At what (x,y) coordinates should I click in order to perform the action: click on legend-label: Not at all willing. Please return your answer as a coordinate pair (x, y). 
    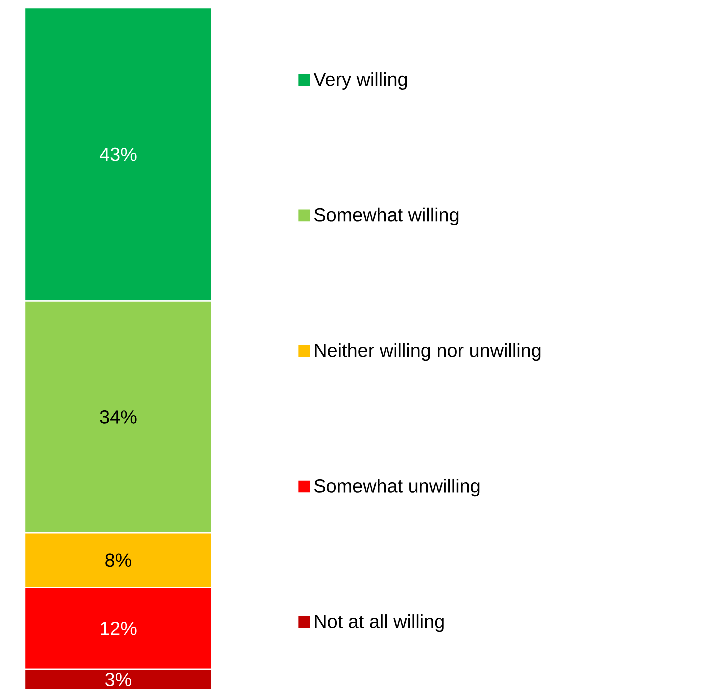
    Looking at the image, I should click on (379, 623).